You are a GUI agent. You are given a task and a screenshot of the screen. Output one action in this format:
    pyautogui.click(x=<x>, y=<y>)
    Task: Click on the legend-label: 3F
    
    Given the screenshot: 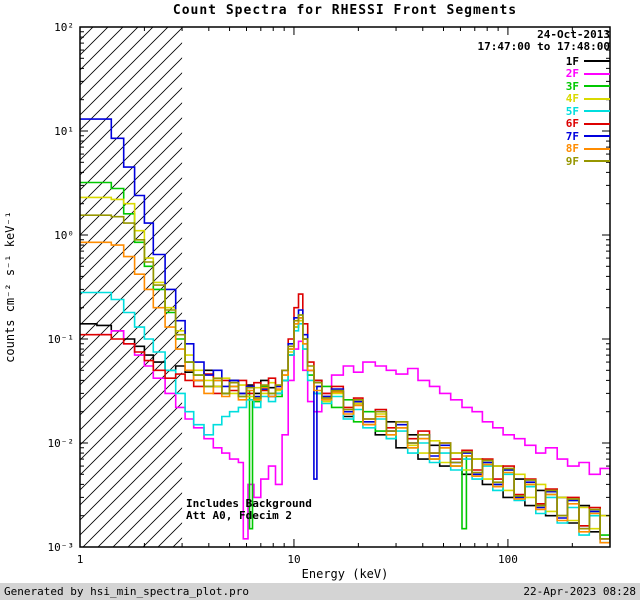 What is the action you would take?
    pyautogui.click(x=572, y=86)
    